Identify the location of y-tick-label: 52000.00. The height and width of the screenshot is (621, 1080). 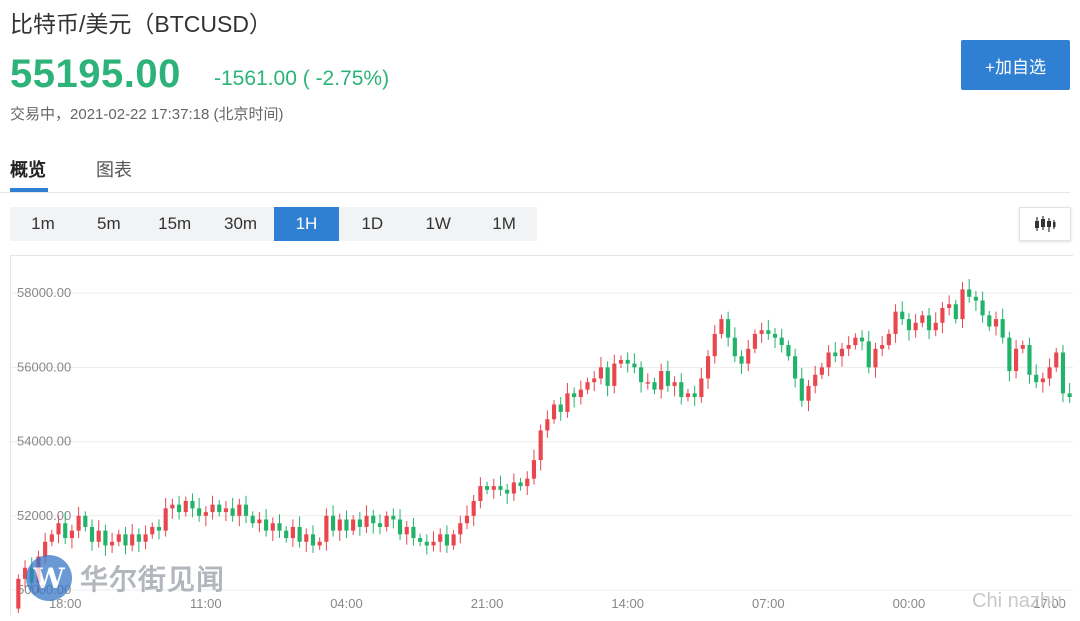
(44, 515).